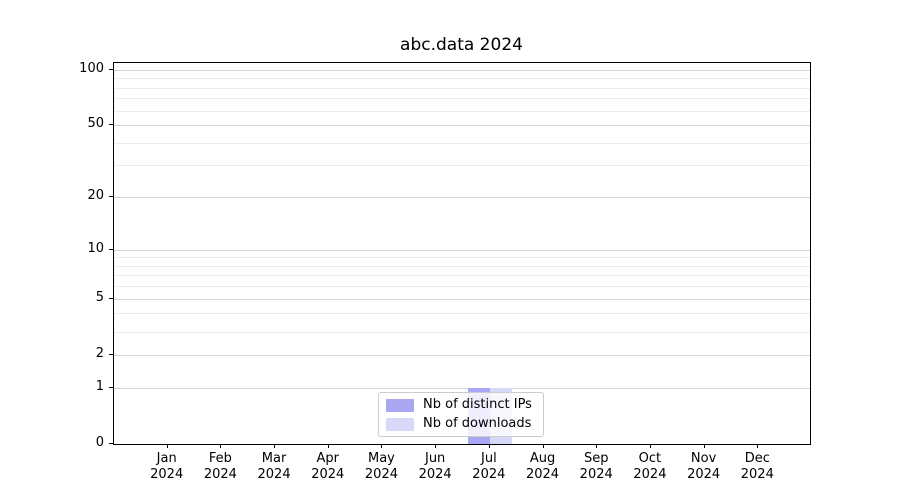 This screenshot has width=900, height=500. I want to click on y-tick-label: 50, so click(95, 124).